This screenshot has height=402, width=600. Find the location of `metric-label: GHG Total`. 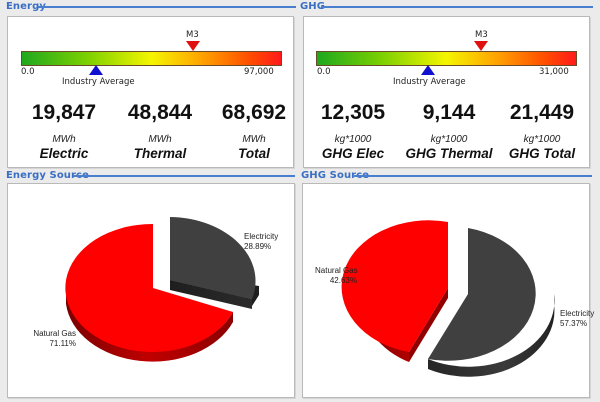

metric-label: GHG Total is located at coordinates (542, 153).